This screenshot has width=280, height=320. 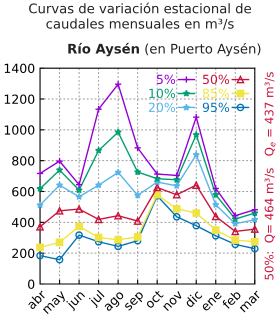 What do you see at coordinates (19, 130) in the screenshot?
I see `y-tick-label: 1000` at bounding box center [19, 130].